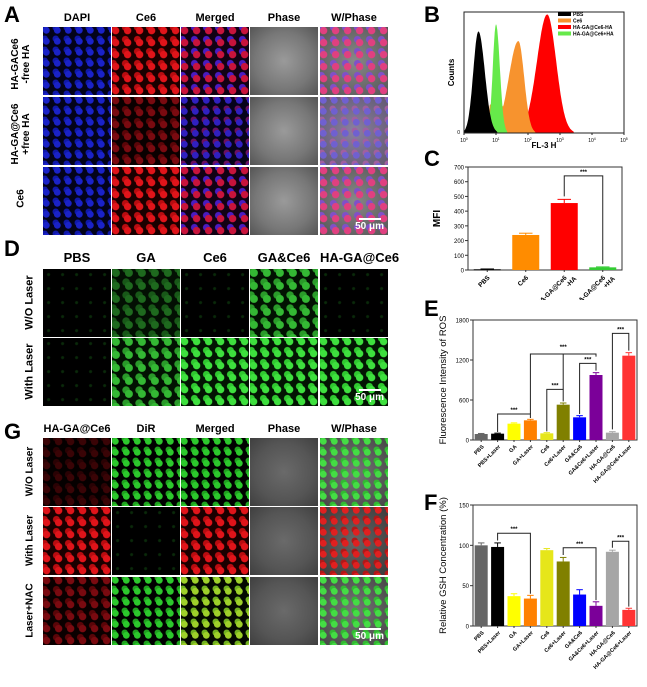  Describe the element at coordinates (77, 429) in the screenshot. I see `column-header: HA-GA@Ce6` at that location.